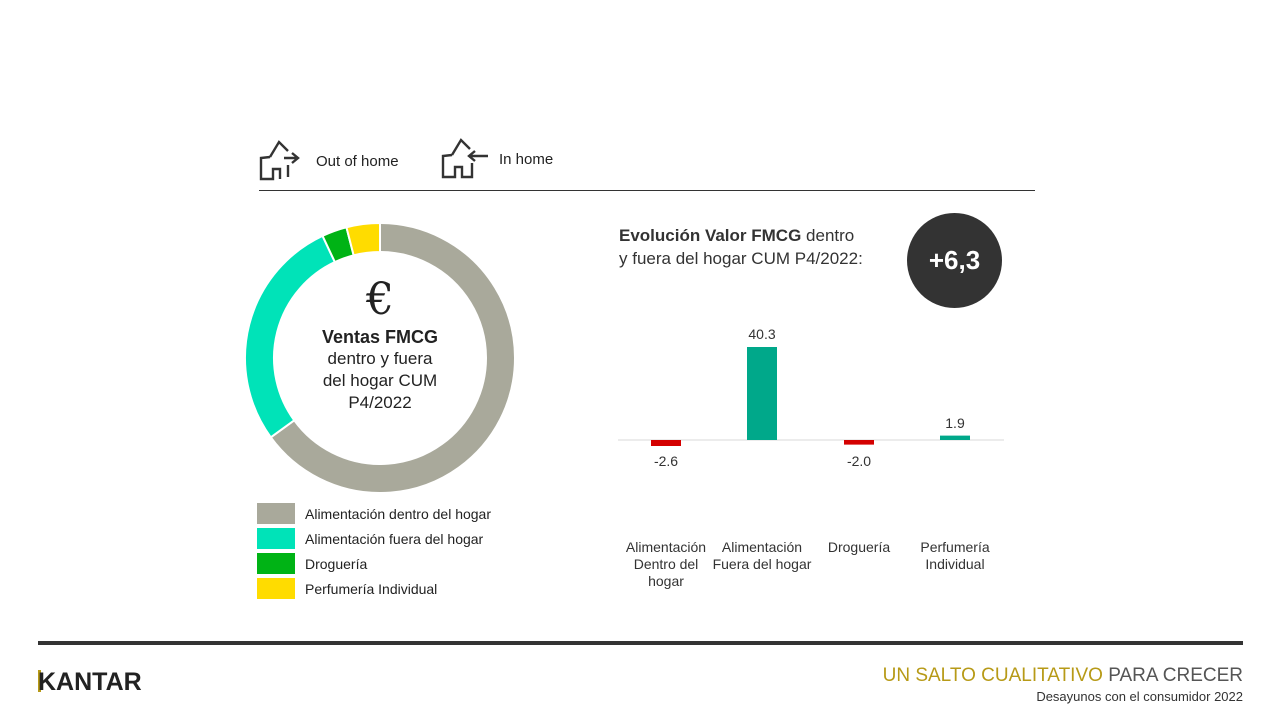  What do you see at coordinates (526, 159) in the screenshot?
I see `in-home-label: In home` at bounding box center [526, 159].